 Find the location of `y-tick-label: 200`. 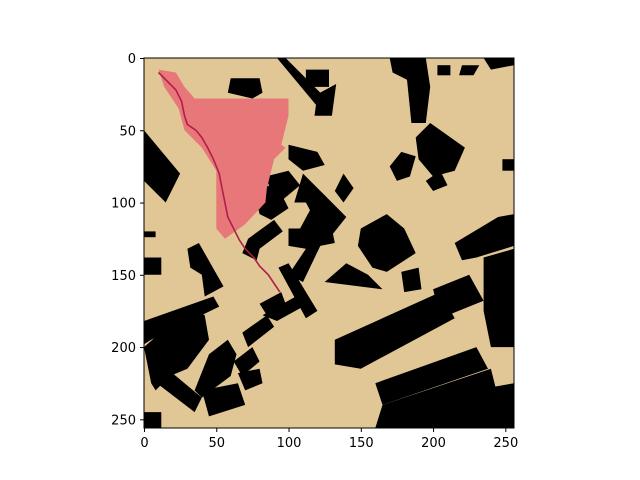

y-tick-label: 200 is located at coordinates (123, 348).